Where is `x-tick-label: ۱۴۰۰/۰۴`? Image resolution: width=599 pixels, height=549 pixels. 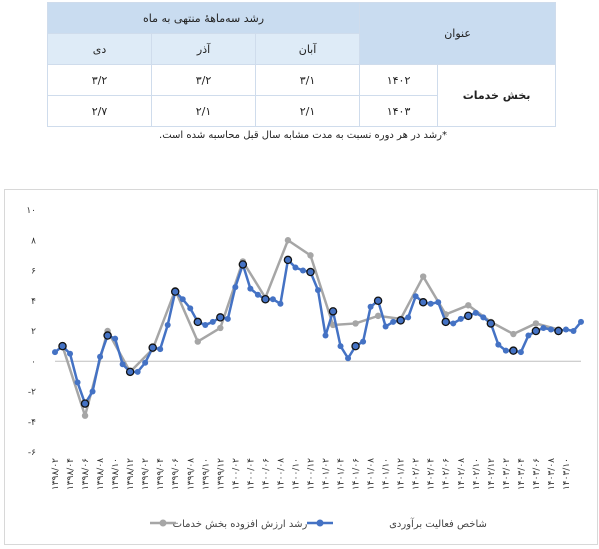 x-tick-label: ۱۴۰۰/۰۴ is located at coordinates (251, 474).